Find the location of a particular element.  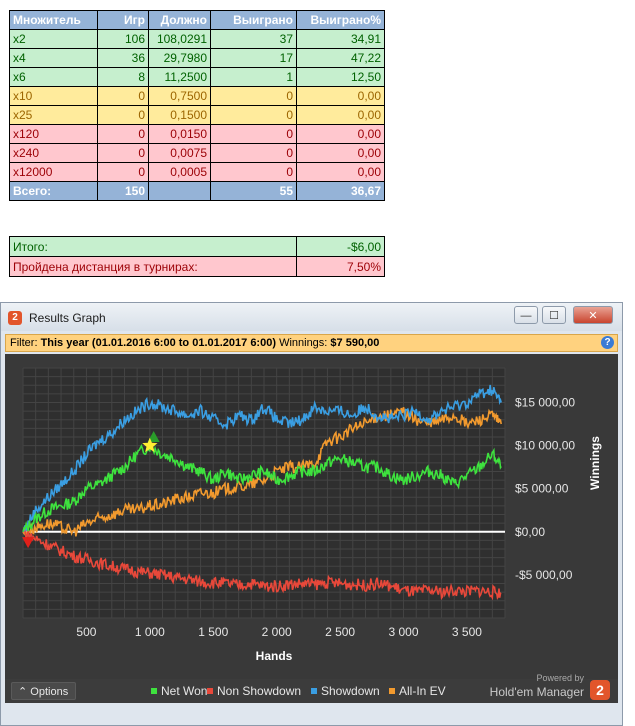

summary-distance-label: Пройдена дистанция в турнирах: is located at coordinates (153, 266).